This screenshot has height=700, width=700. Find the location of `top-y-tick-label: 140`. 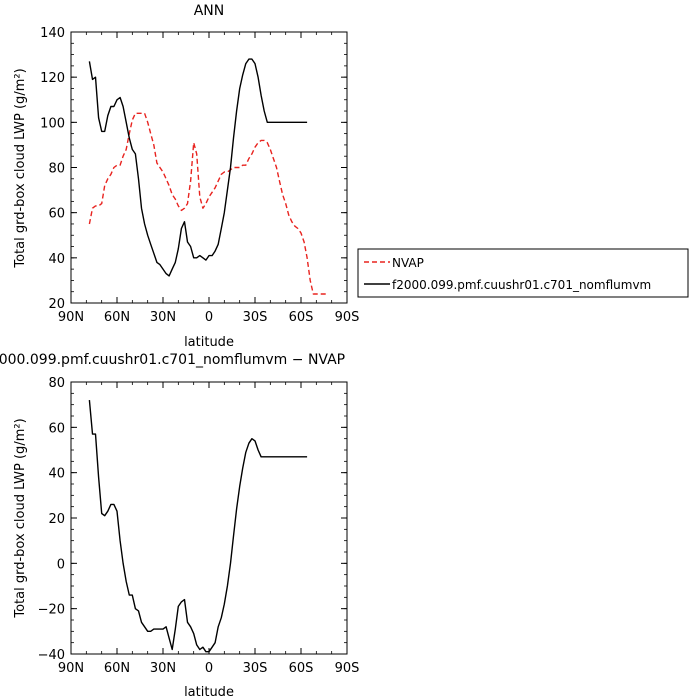

top-y-tick-label: 140 is located at coordinates (52, 33).